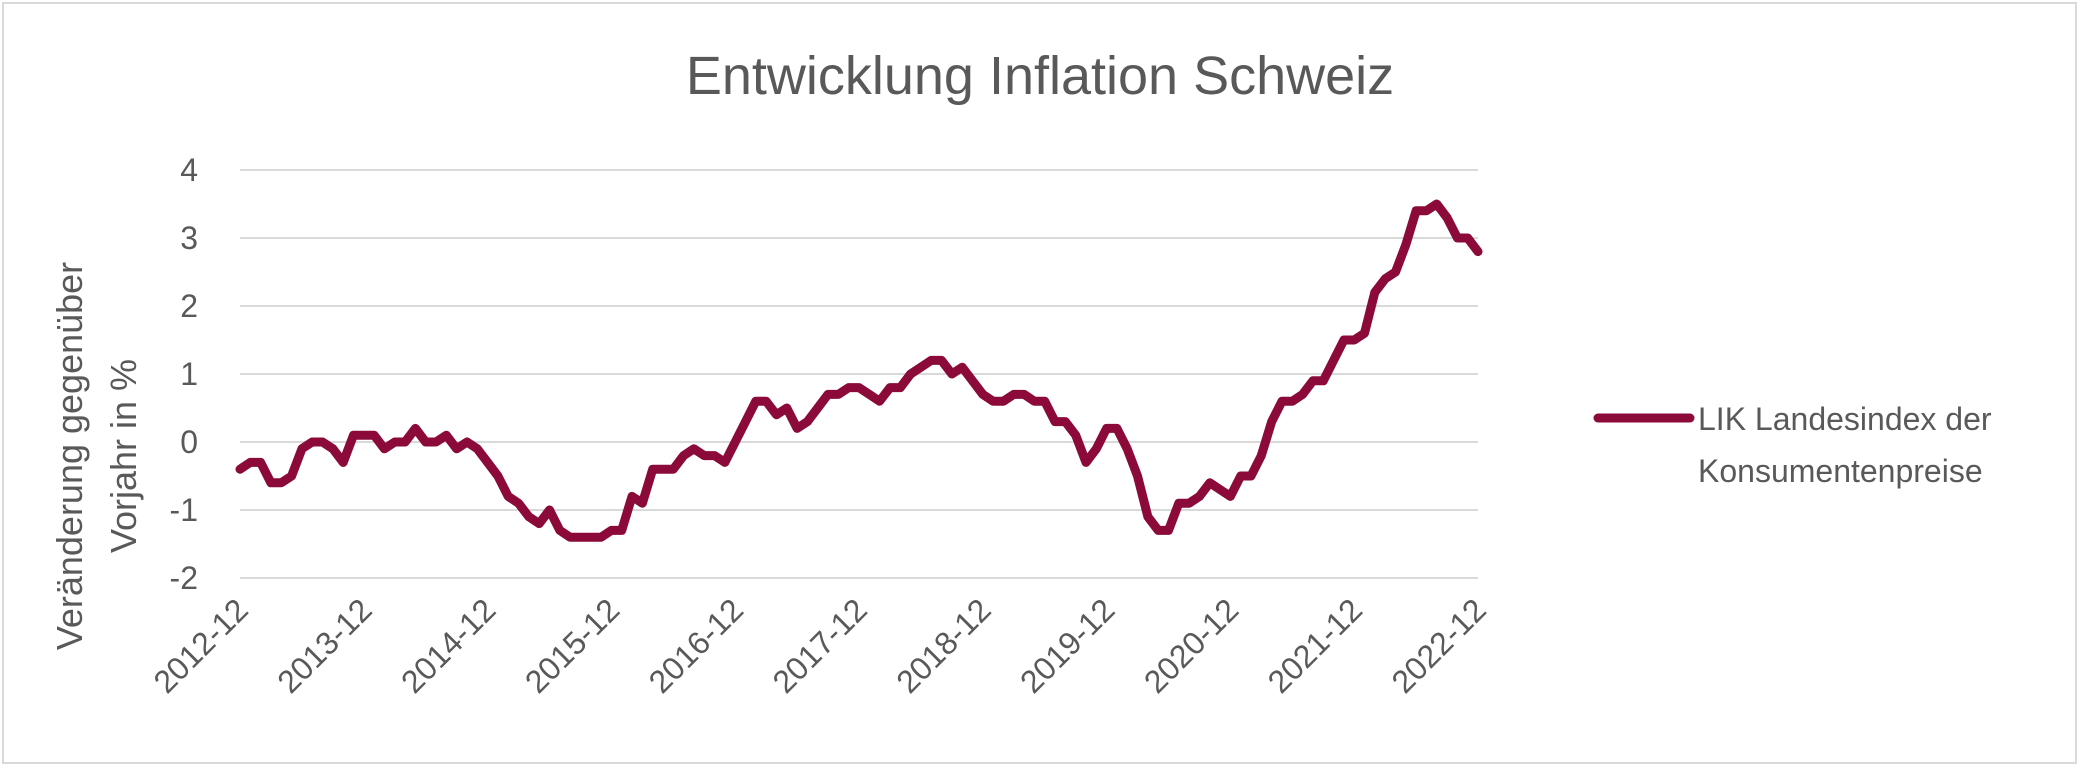 The height and width of the screenshot is (768, 2081). Describe the element at coordinates (1438, 645) in the screenshot. I see `x-tick-label: 2022-12` at that location.